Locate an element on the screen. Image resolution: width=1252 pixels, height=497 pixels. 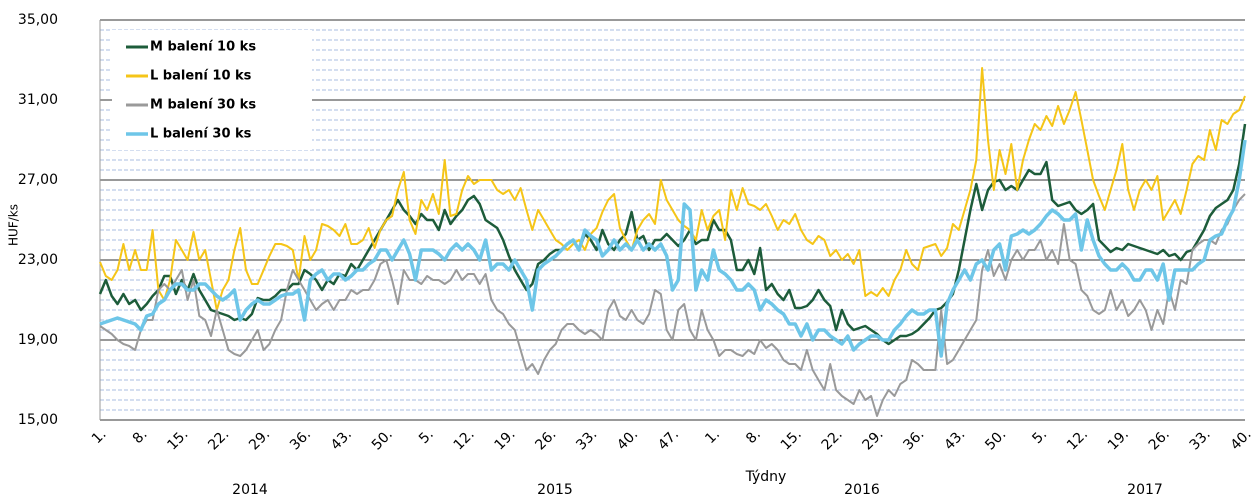
legend-box is located at coordinates (212, 90).